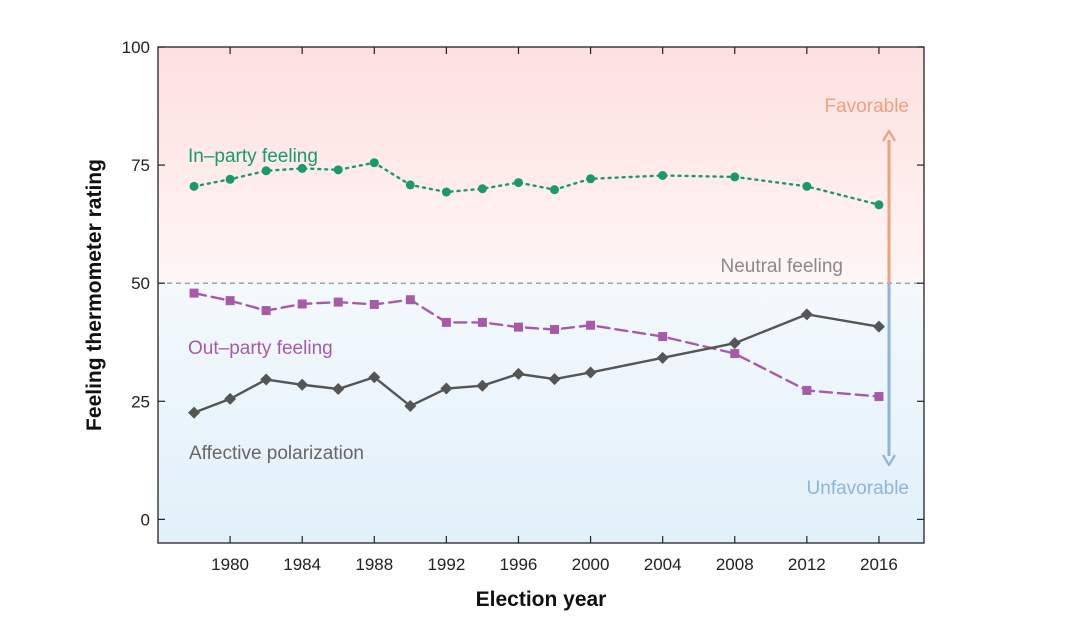 The width and height of the screenshot is (1089, 628). I want to click on y-tick-label: 25, so click(140, 401).